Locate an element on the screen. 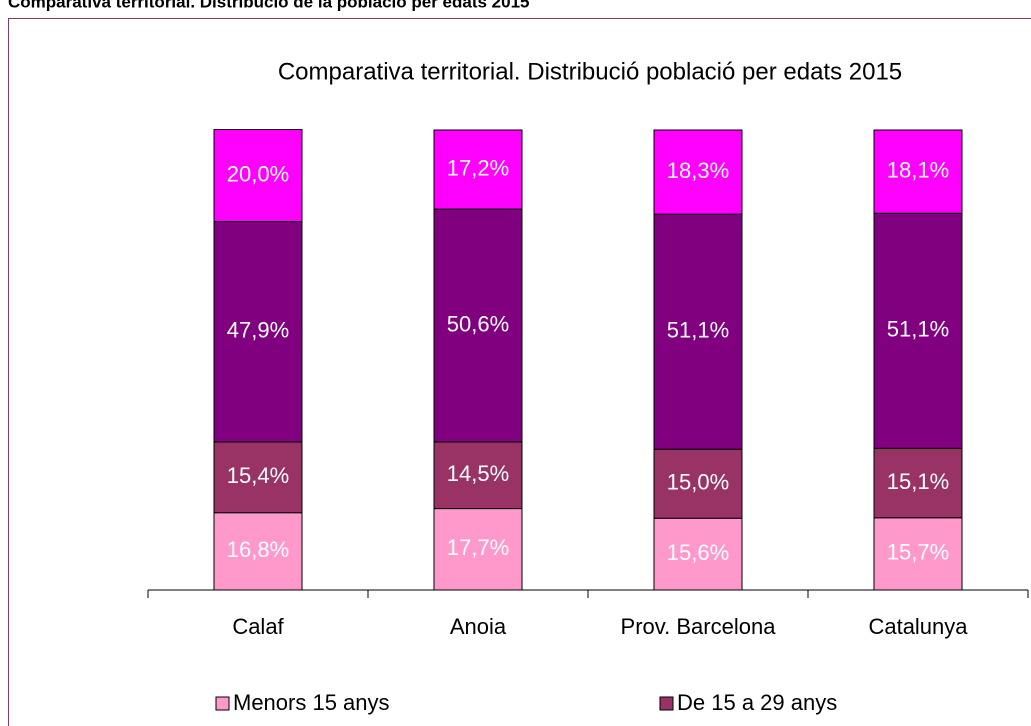 The height and width of the screenshot is (726, 1031). data-label: 17,7% is located at coordinates (478, 547).